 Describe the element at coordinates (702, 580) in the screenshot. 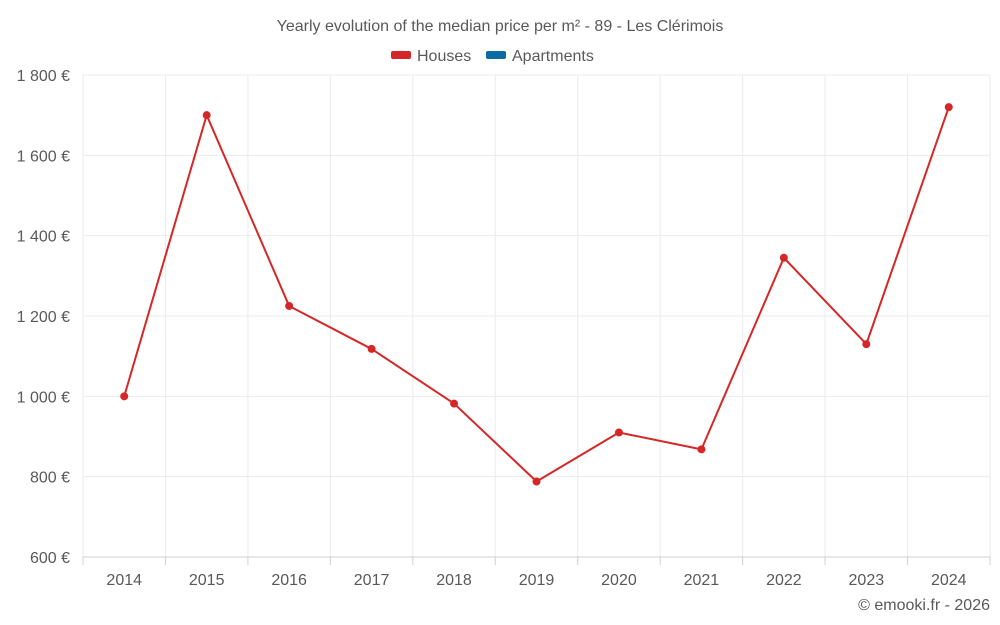

I see `x-tick-label: 2021` at that location.